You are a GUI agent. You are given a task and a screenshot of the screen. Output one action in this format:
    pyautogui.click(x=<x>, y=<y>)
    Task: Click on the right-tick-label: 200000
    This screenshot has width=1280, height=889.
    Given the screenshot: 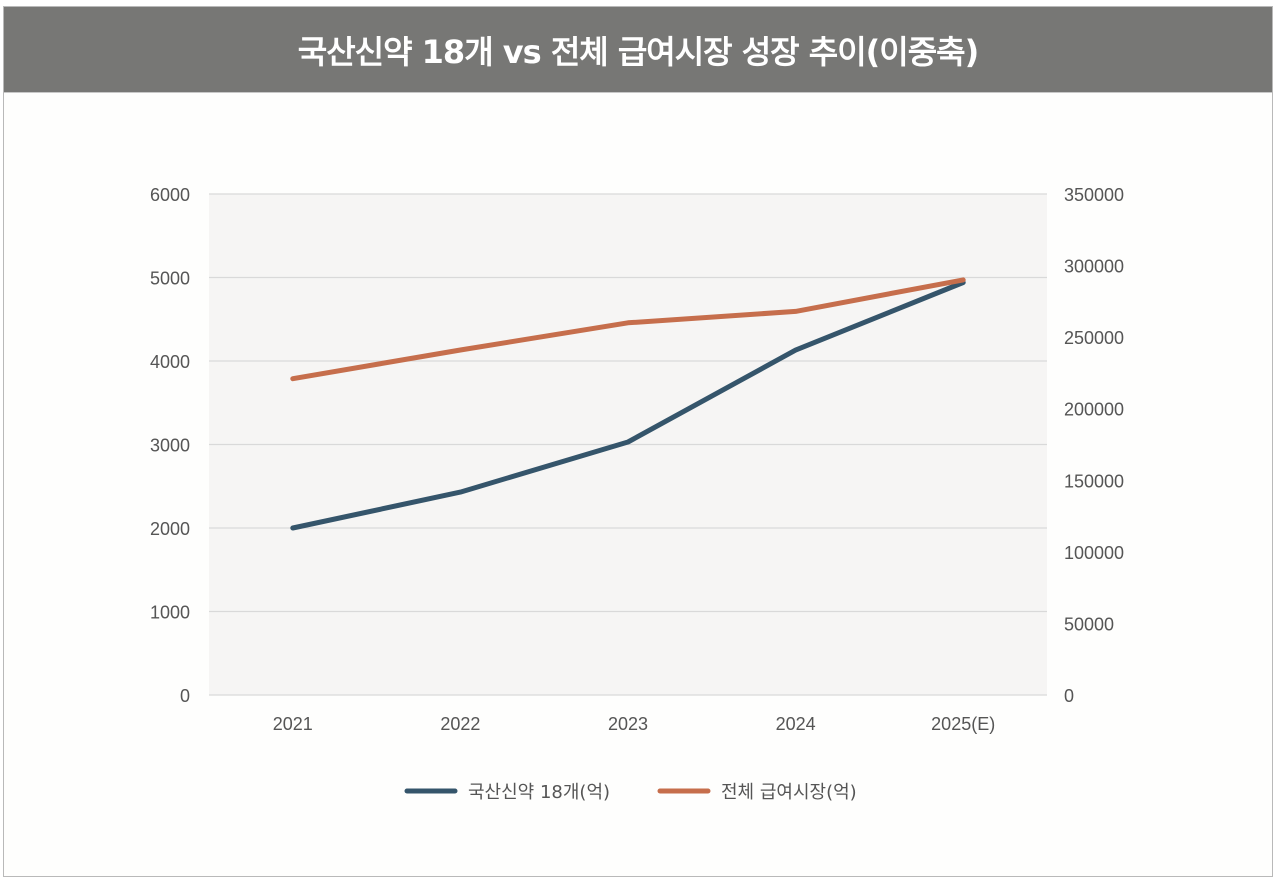 What is the action you would take?
    pyautogui.click(x=1094, y=410)
    